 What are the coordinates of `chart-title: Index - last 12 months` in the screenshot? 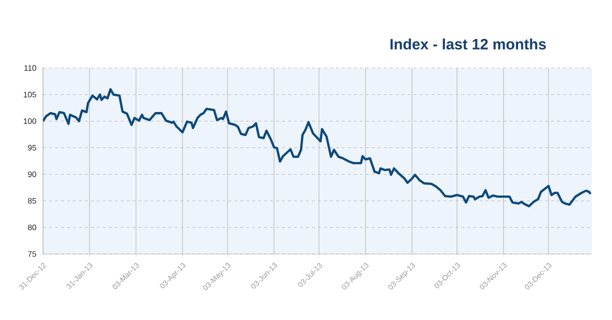 It's located at (468, 44).